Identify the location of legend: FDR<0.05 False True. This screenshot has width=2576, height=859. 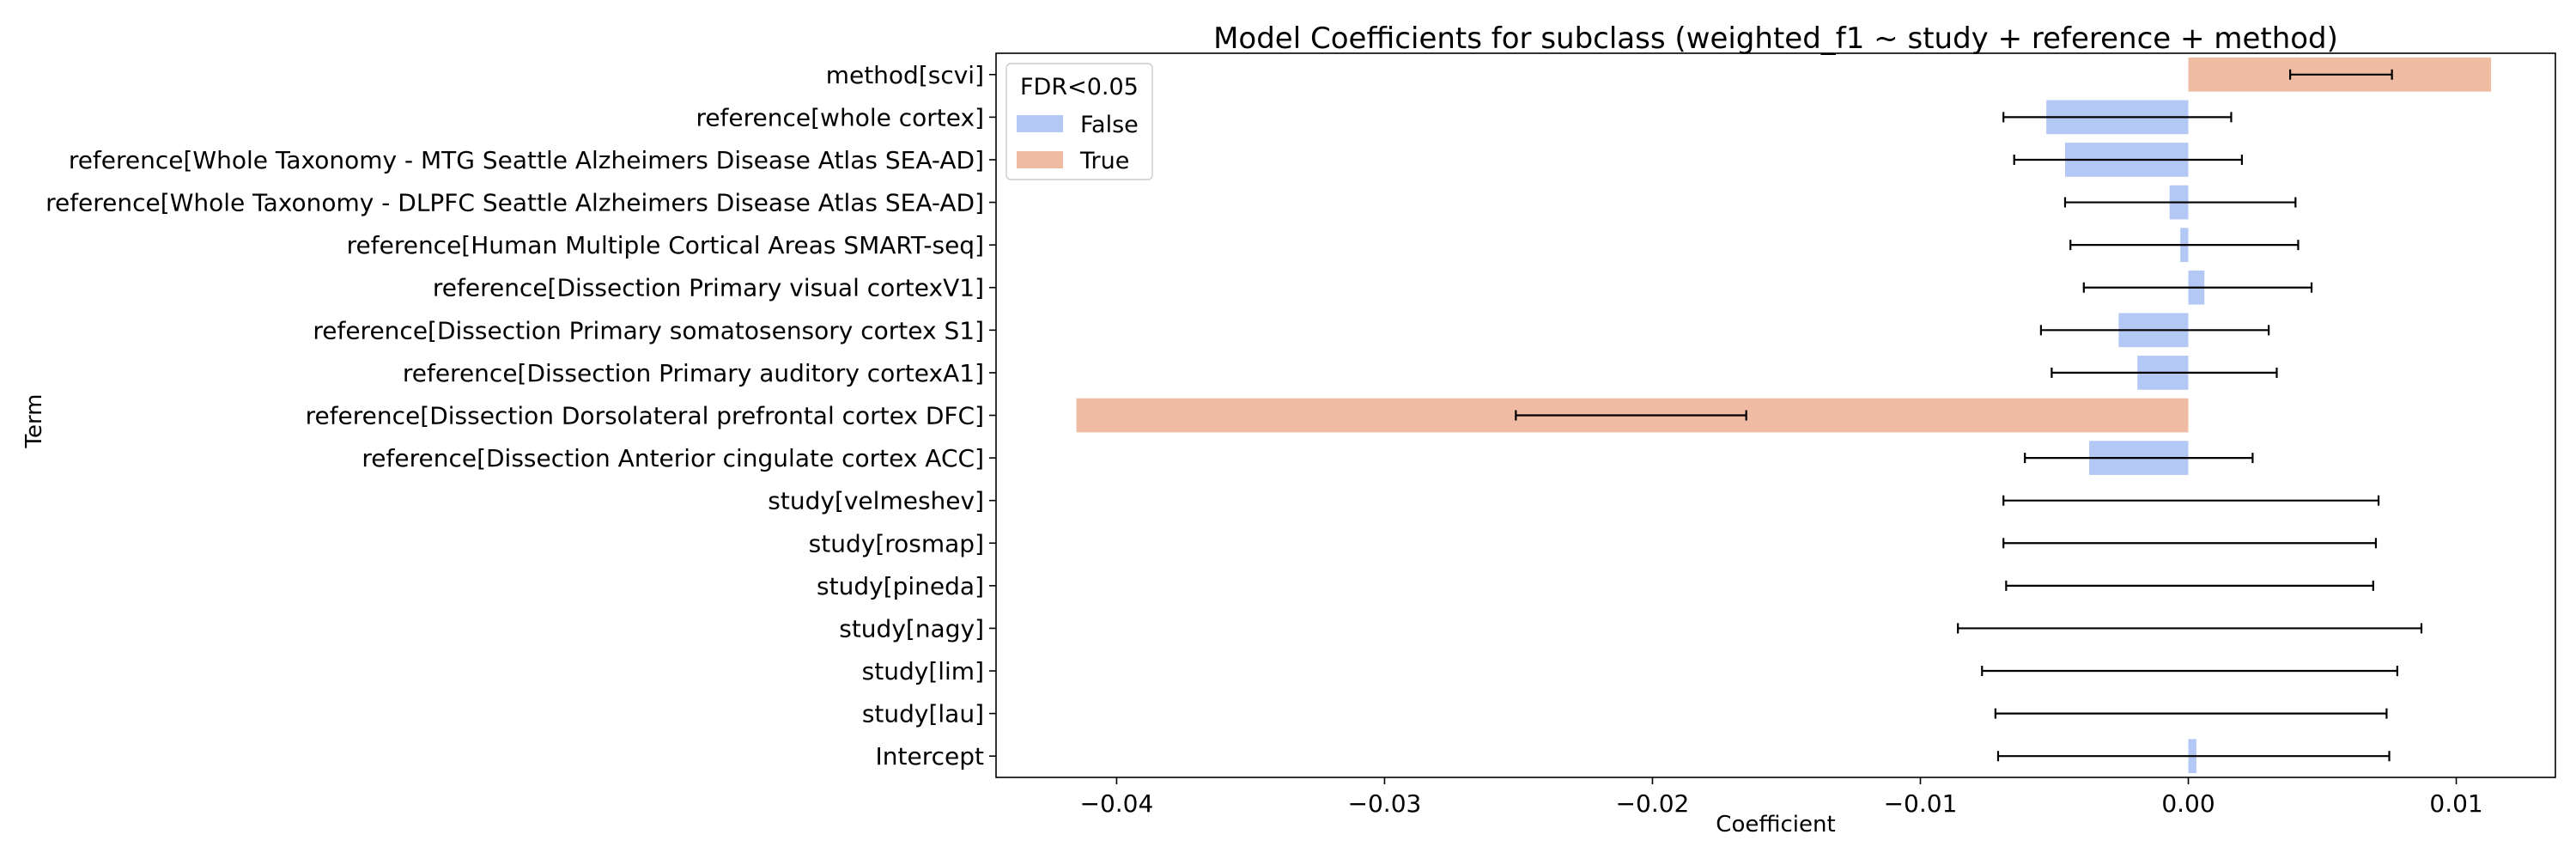
(1079, 121).